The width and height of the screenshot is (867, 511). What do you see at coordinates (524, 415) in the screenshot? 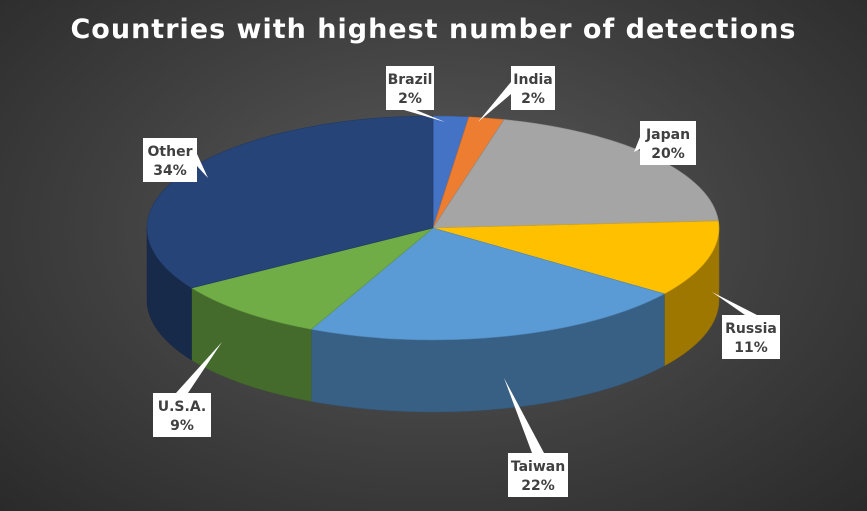
I see `label-callout-taiwan` at bounding box center [524, 415].